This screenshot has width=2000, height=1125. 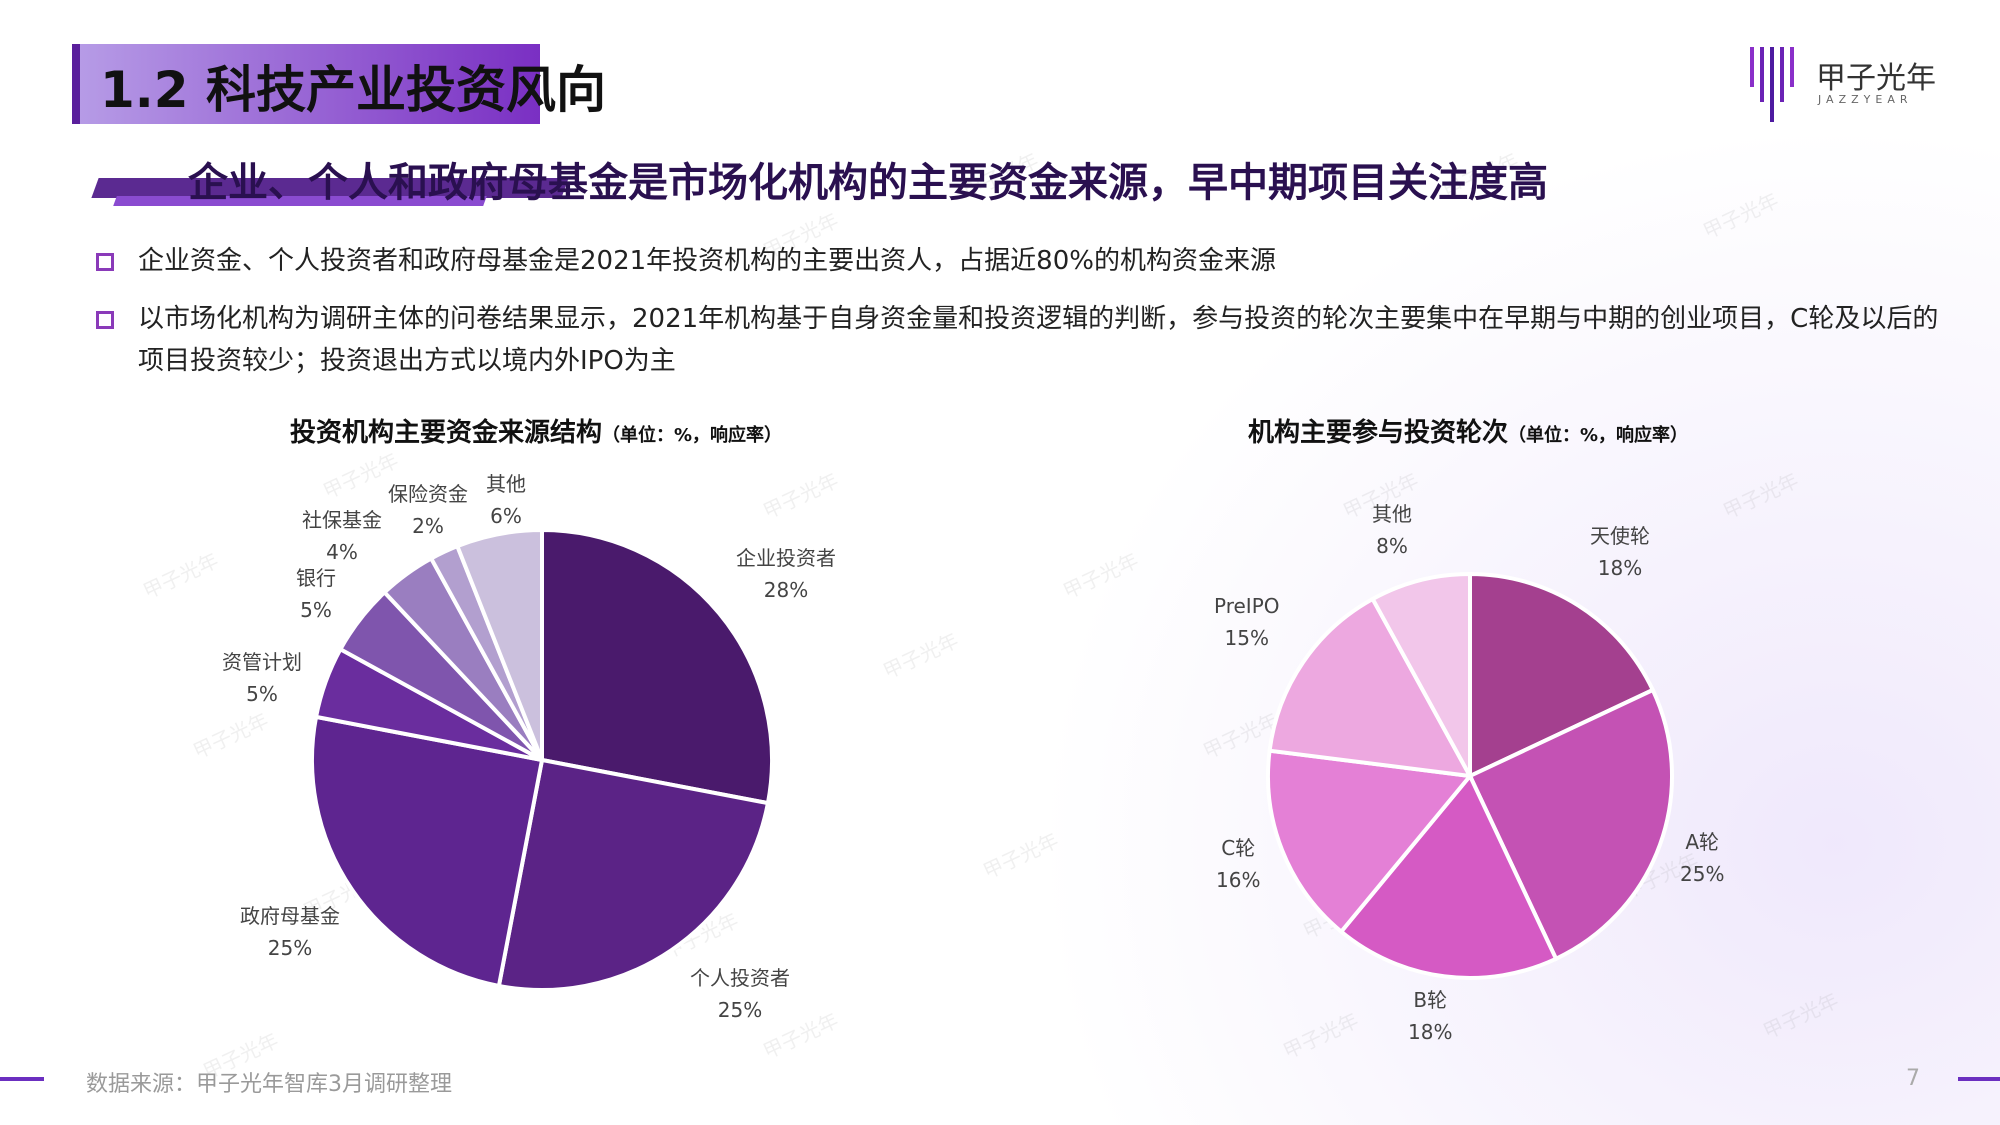 I want to click on logo: 甲子光年 JAZZYEAR, so click(x=1843, y=85).